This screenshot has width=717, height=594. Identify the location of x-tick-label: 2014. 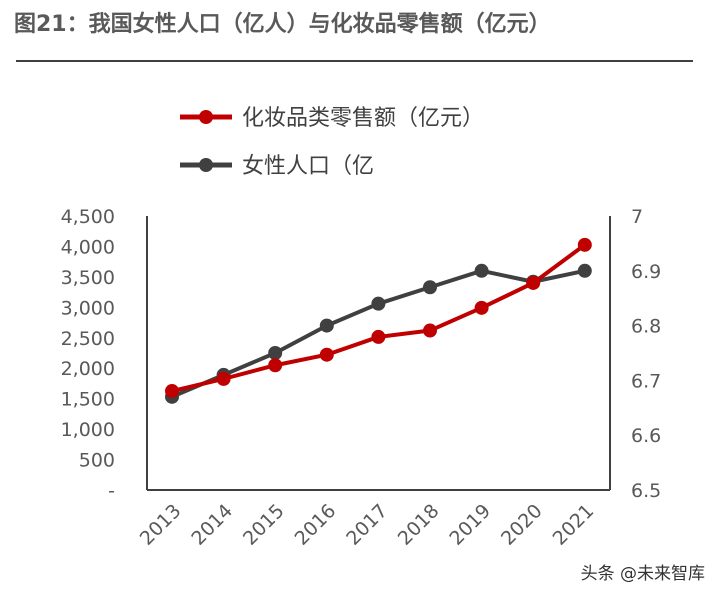
(212, 525).